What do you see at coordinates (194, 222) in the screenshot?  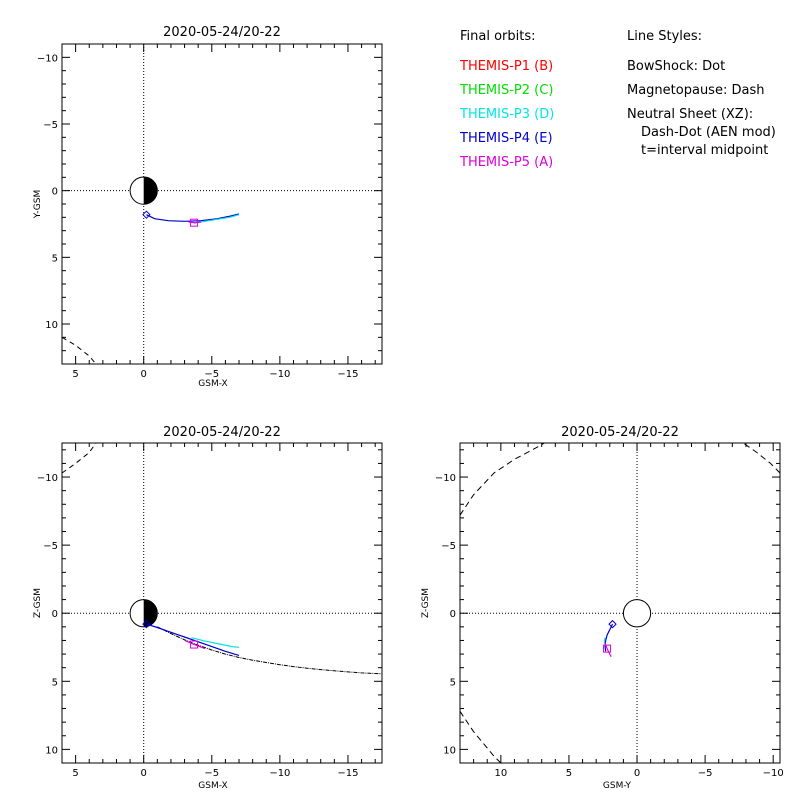 I see `xy-midpoint-marker` at bounding box center [194, 222].